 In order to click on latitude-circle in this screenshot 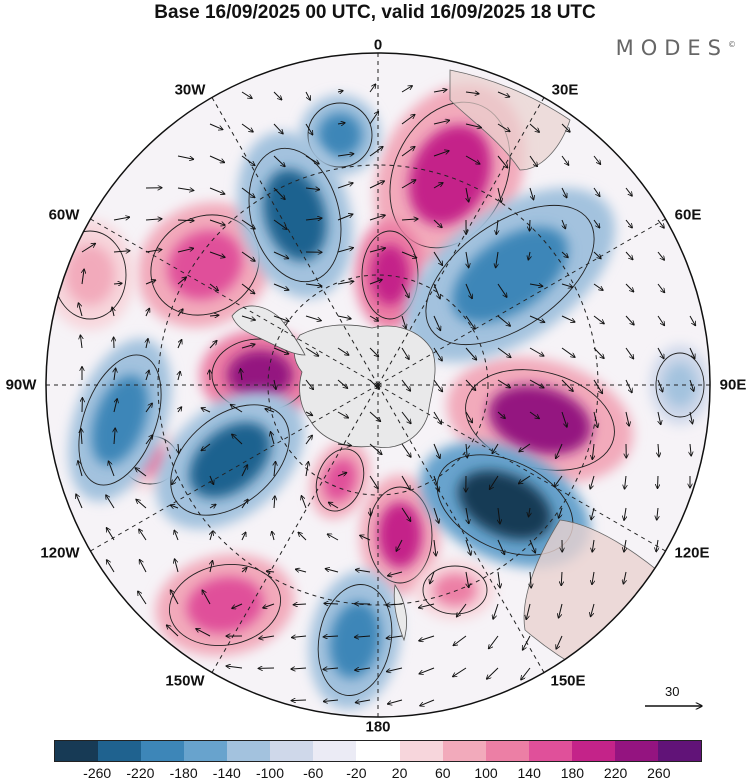, I will do `click(378, 385)`.